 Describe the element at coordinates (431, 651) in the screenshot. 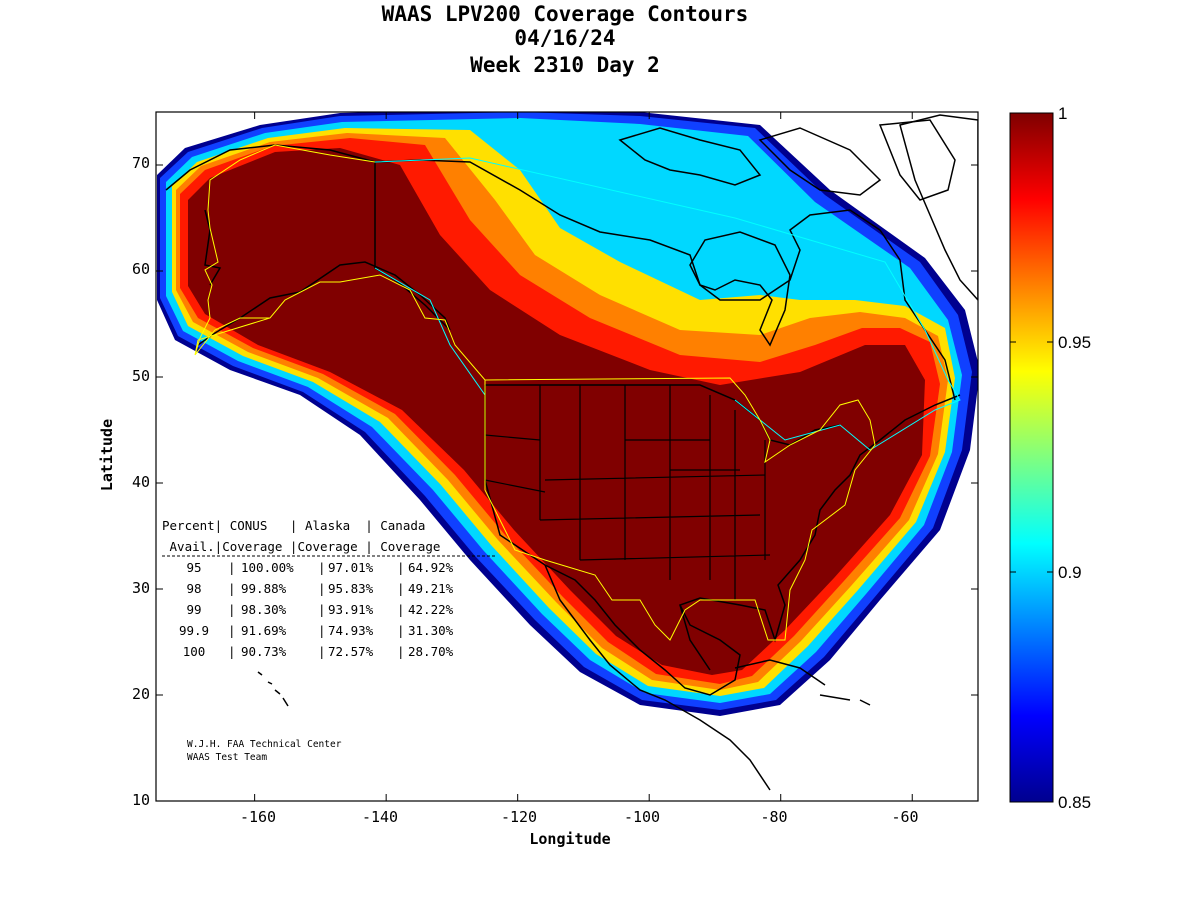

I see `table-cell-canada: 28.70%` at that location.